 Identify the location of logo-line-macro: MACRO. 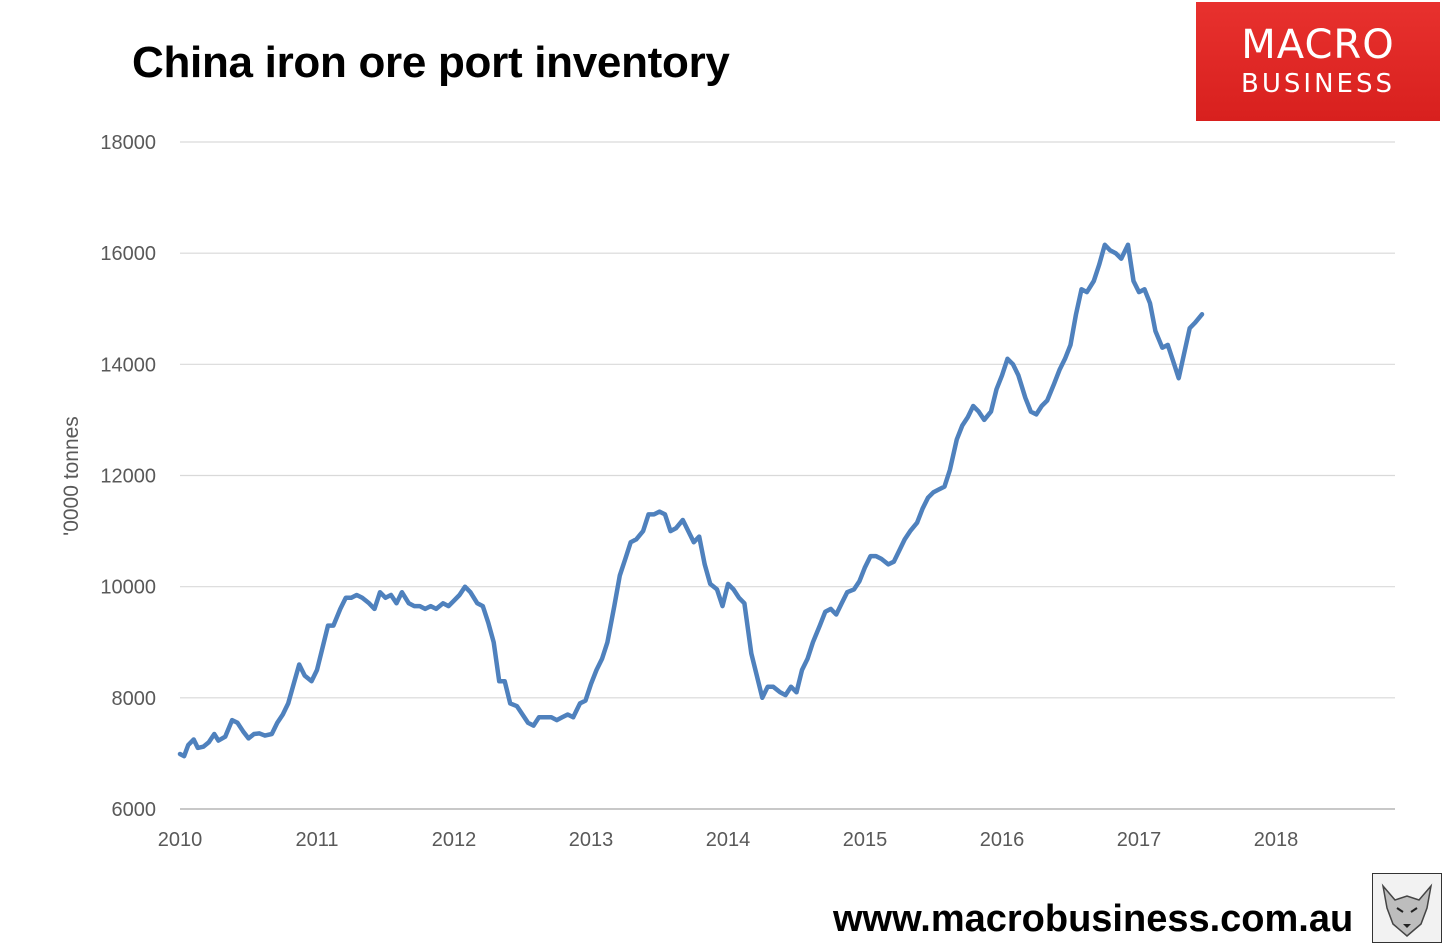
(1318, 45).